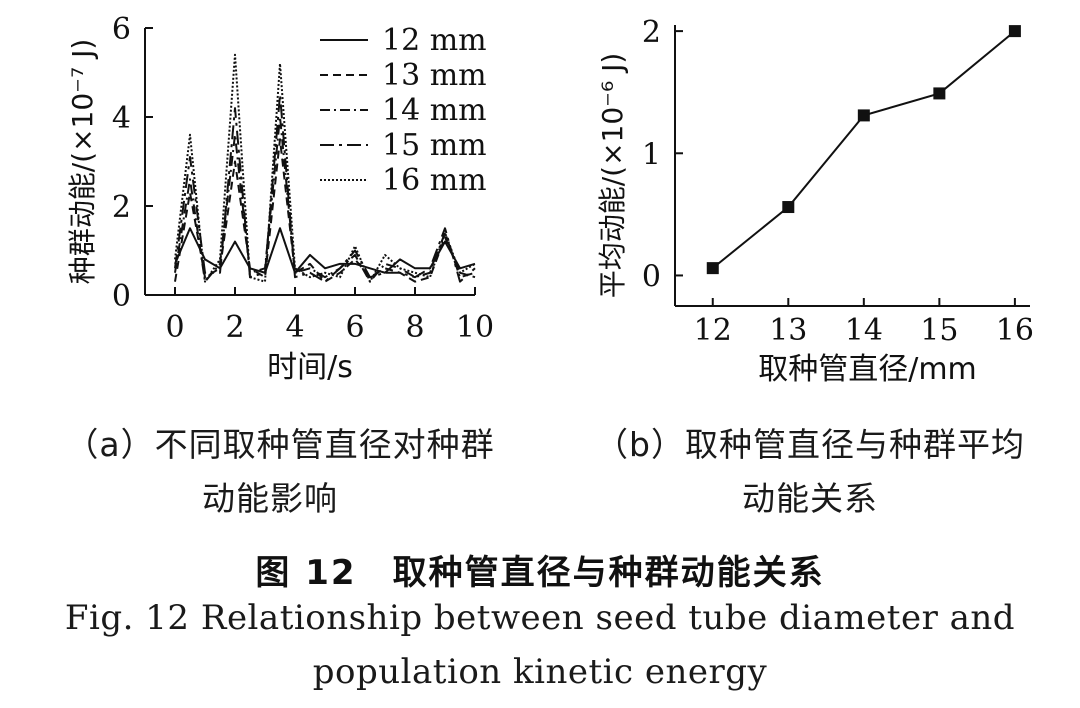 This screenshot has height=708, width=1080. What do you see at coordinates (810, 498) in the screenshot?
I see `subcaption-b-line2: 动能关系` at bounding box center [810, 498].